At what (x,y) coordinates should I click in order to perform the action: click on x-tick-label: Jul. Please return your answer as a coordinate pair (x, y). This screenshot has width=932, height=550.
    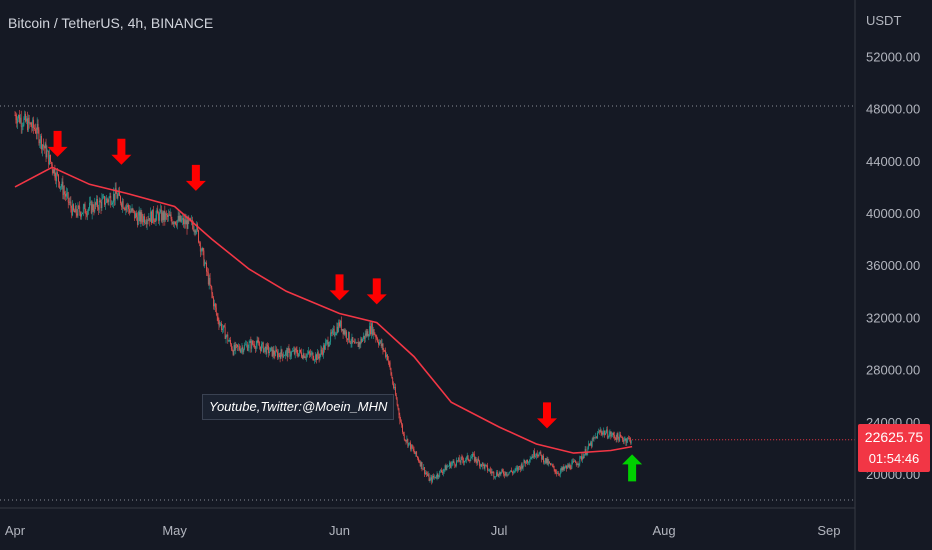
    Looking at the image, I should click on (499, 530).